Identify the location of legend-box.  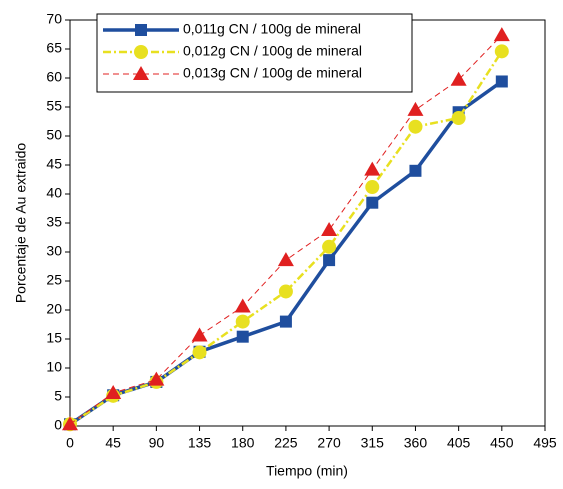
(254, 53).